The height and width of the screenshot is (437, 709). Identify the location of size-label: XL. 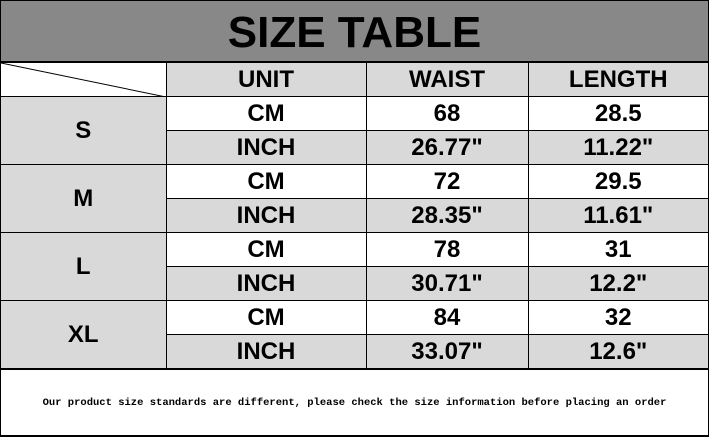
(84, 334).